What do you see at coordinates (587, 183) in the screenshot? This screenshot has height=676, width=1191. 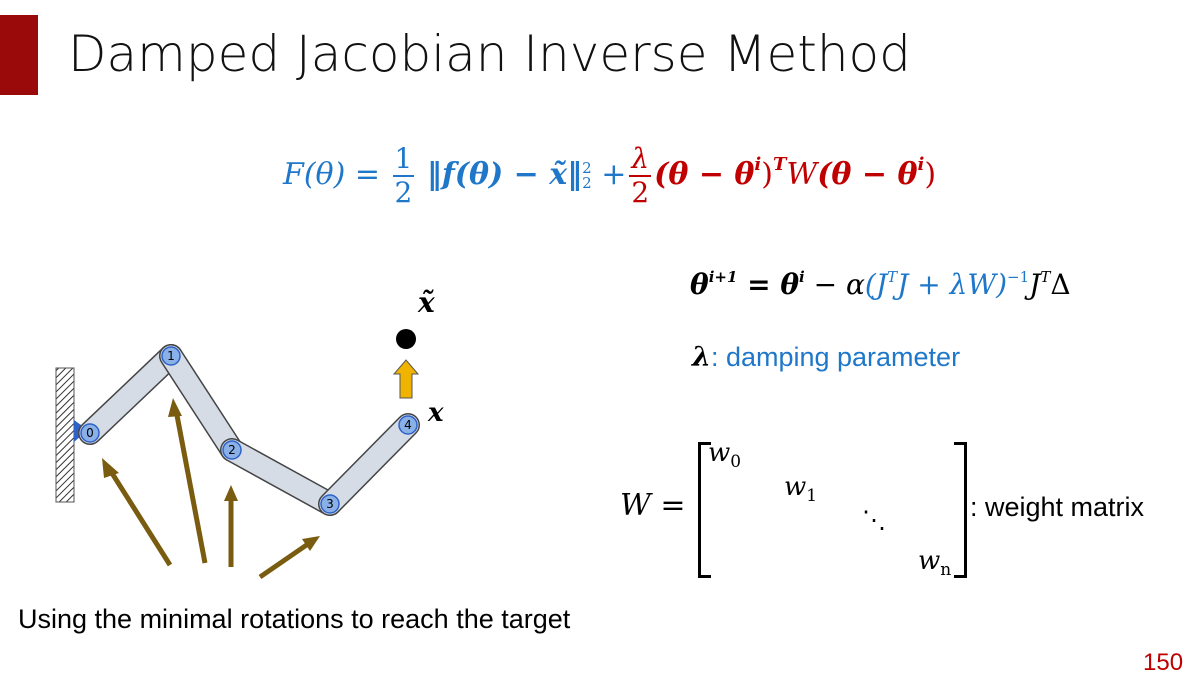 I see `norm-subscript: 2` at bounding box center [587, 183].